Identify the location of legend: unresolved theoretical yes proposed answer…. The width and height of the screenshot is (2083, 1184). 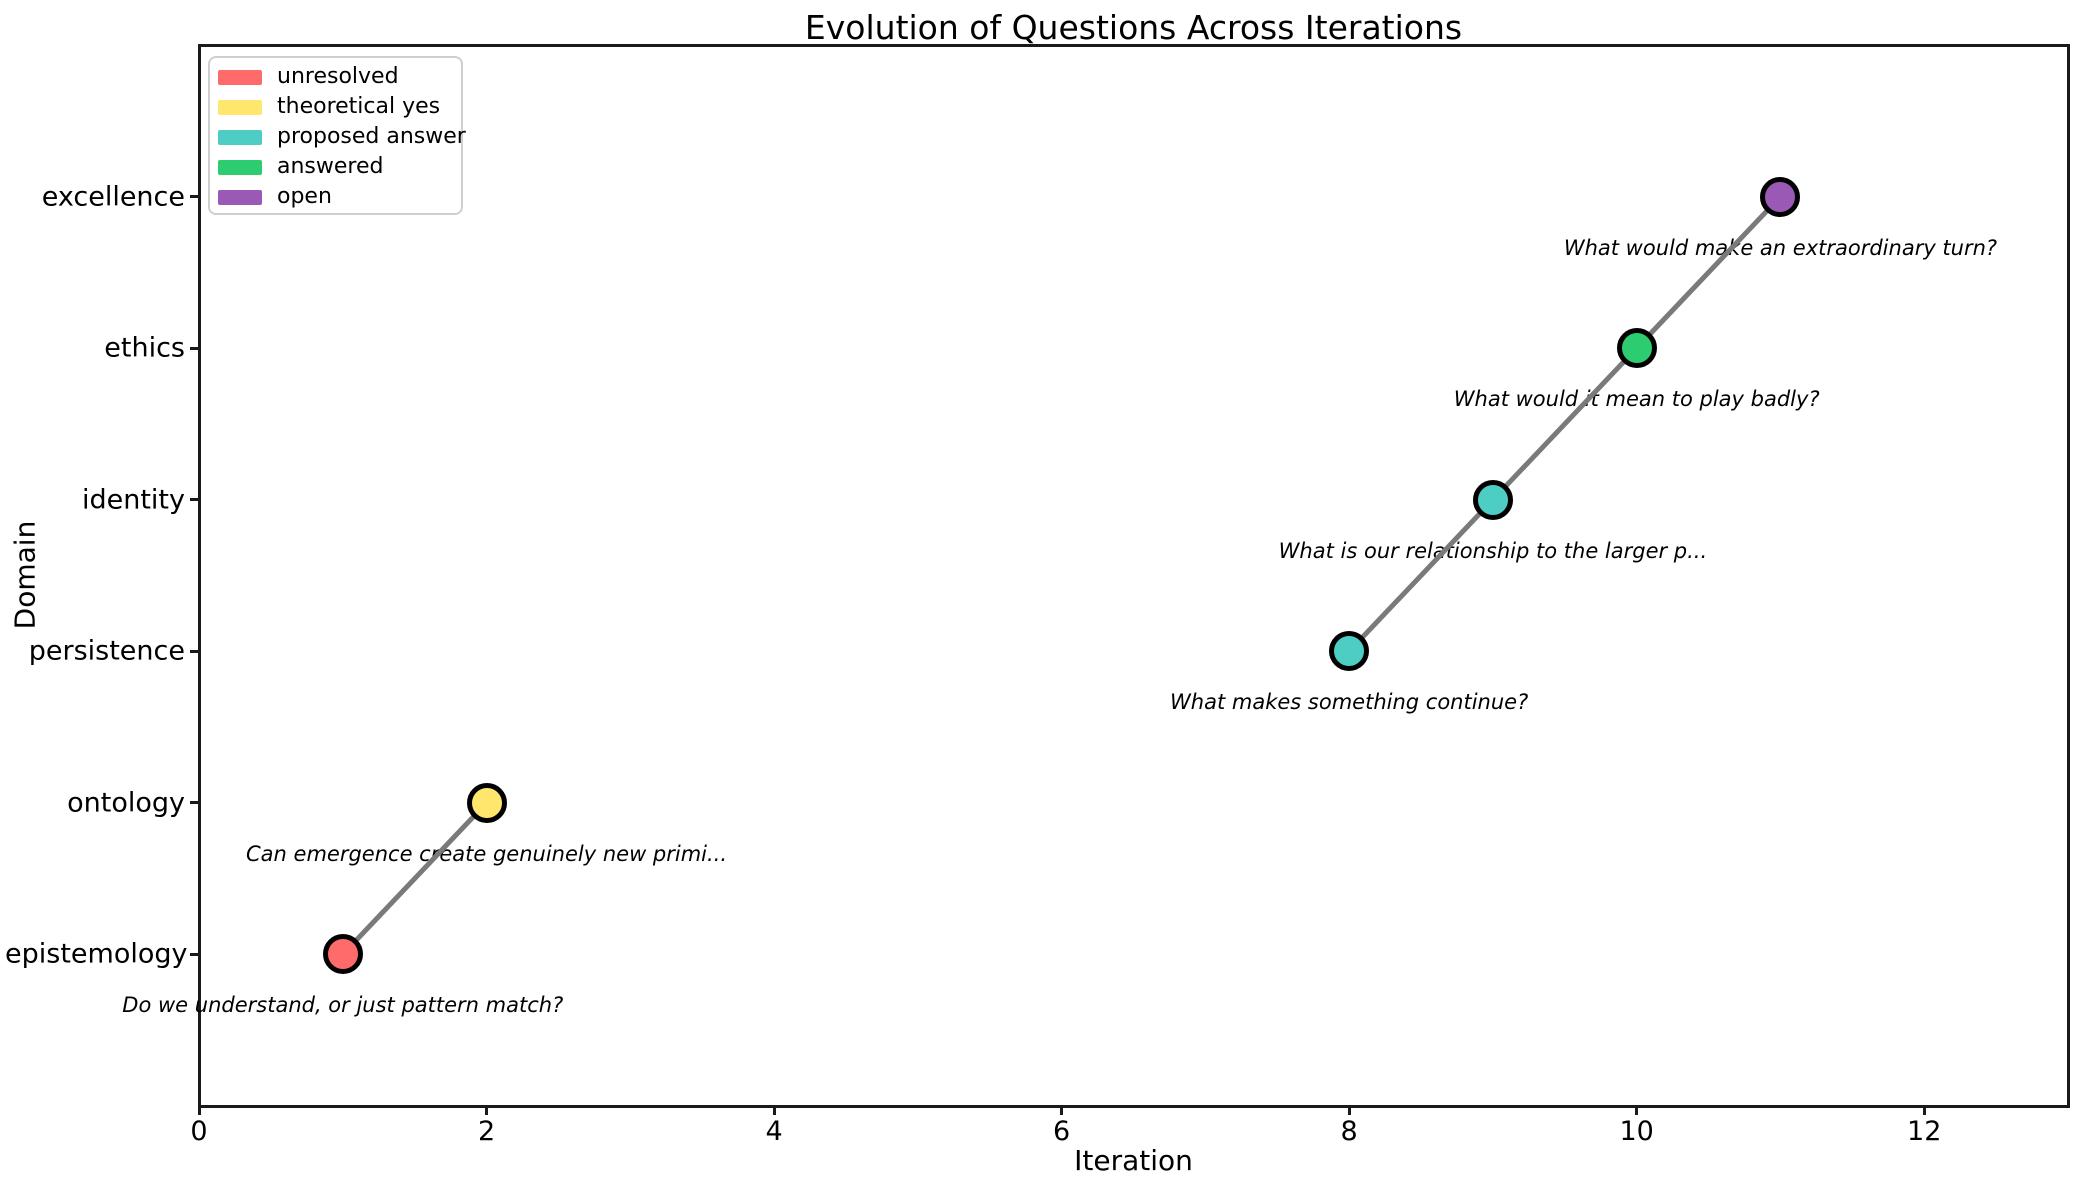
(337, 135).